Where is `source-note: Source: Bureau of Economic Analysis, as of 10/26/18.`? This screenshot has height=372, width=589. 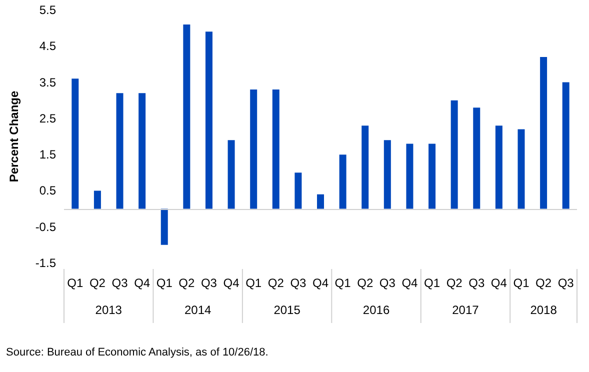 source-note: Source: Bureau of Economic Analysis, as of 10/26/18. is located at coordinates (137, 352).